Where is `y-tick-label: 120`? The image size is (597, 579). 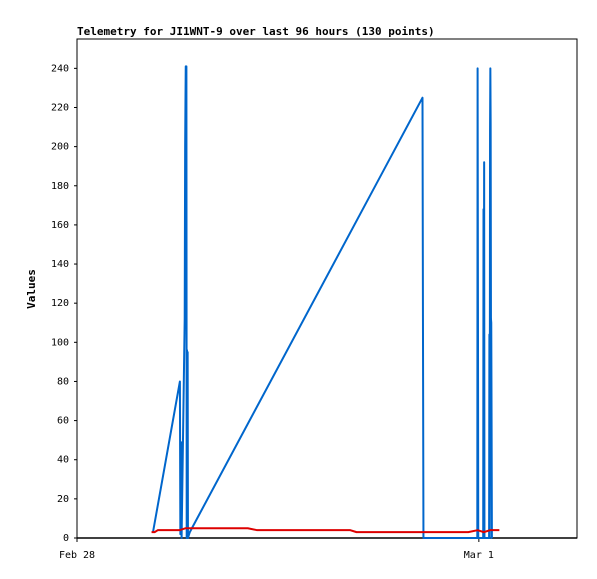
y-tick-label: 120 is located at coordinates (60, 303).